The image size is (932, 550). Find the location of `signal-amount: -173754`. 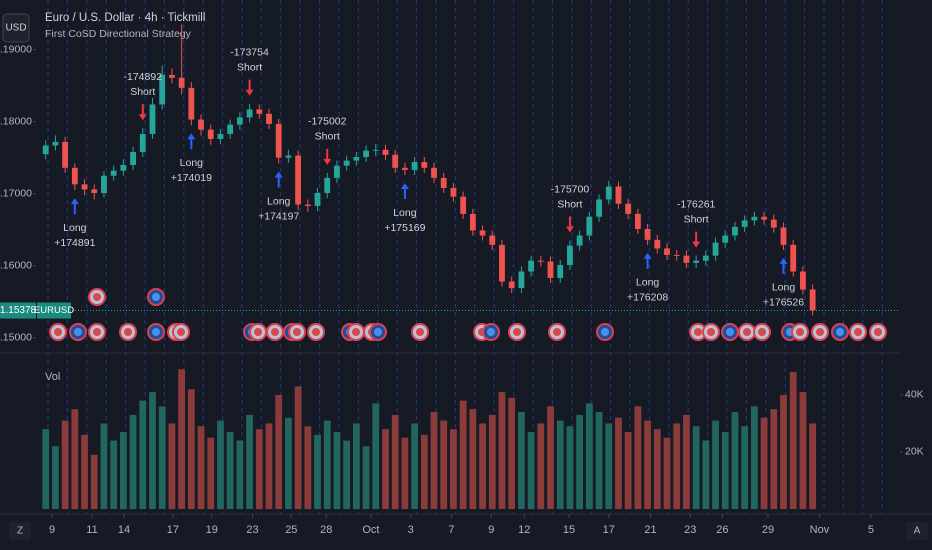

signal-amount: -173754 is located at coordinates (249, 52).